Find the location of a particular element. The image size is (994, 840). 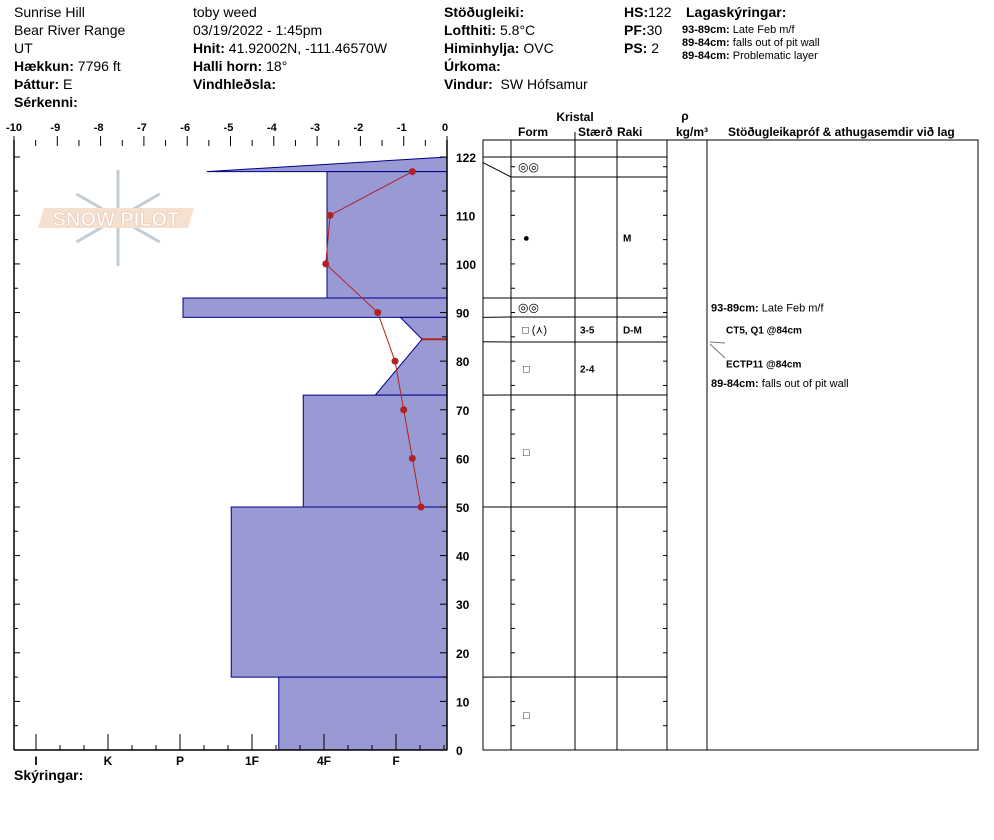

state: UT is located at coordinates (23, 48).